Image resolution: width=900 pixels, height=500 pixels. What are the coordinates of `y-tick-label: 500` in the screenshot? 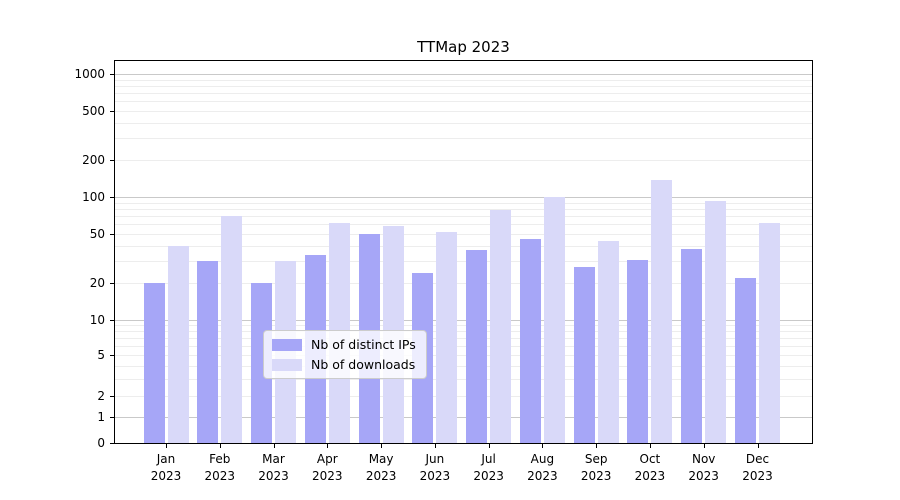 It's located at (93, 111).